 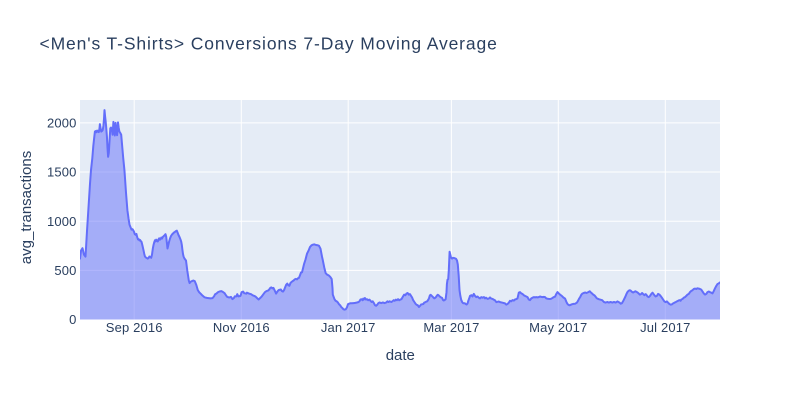 What do you see at coordinates (26, 207) in the screenshot?
I see `svg-text: avg_transactions` at bounding box center [26, 207].